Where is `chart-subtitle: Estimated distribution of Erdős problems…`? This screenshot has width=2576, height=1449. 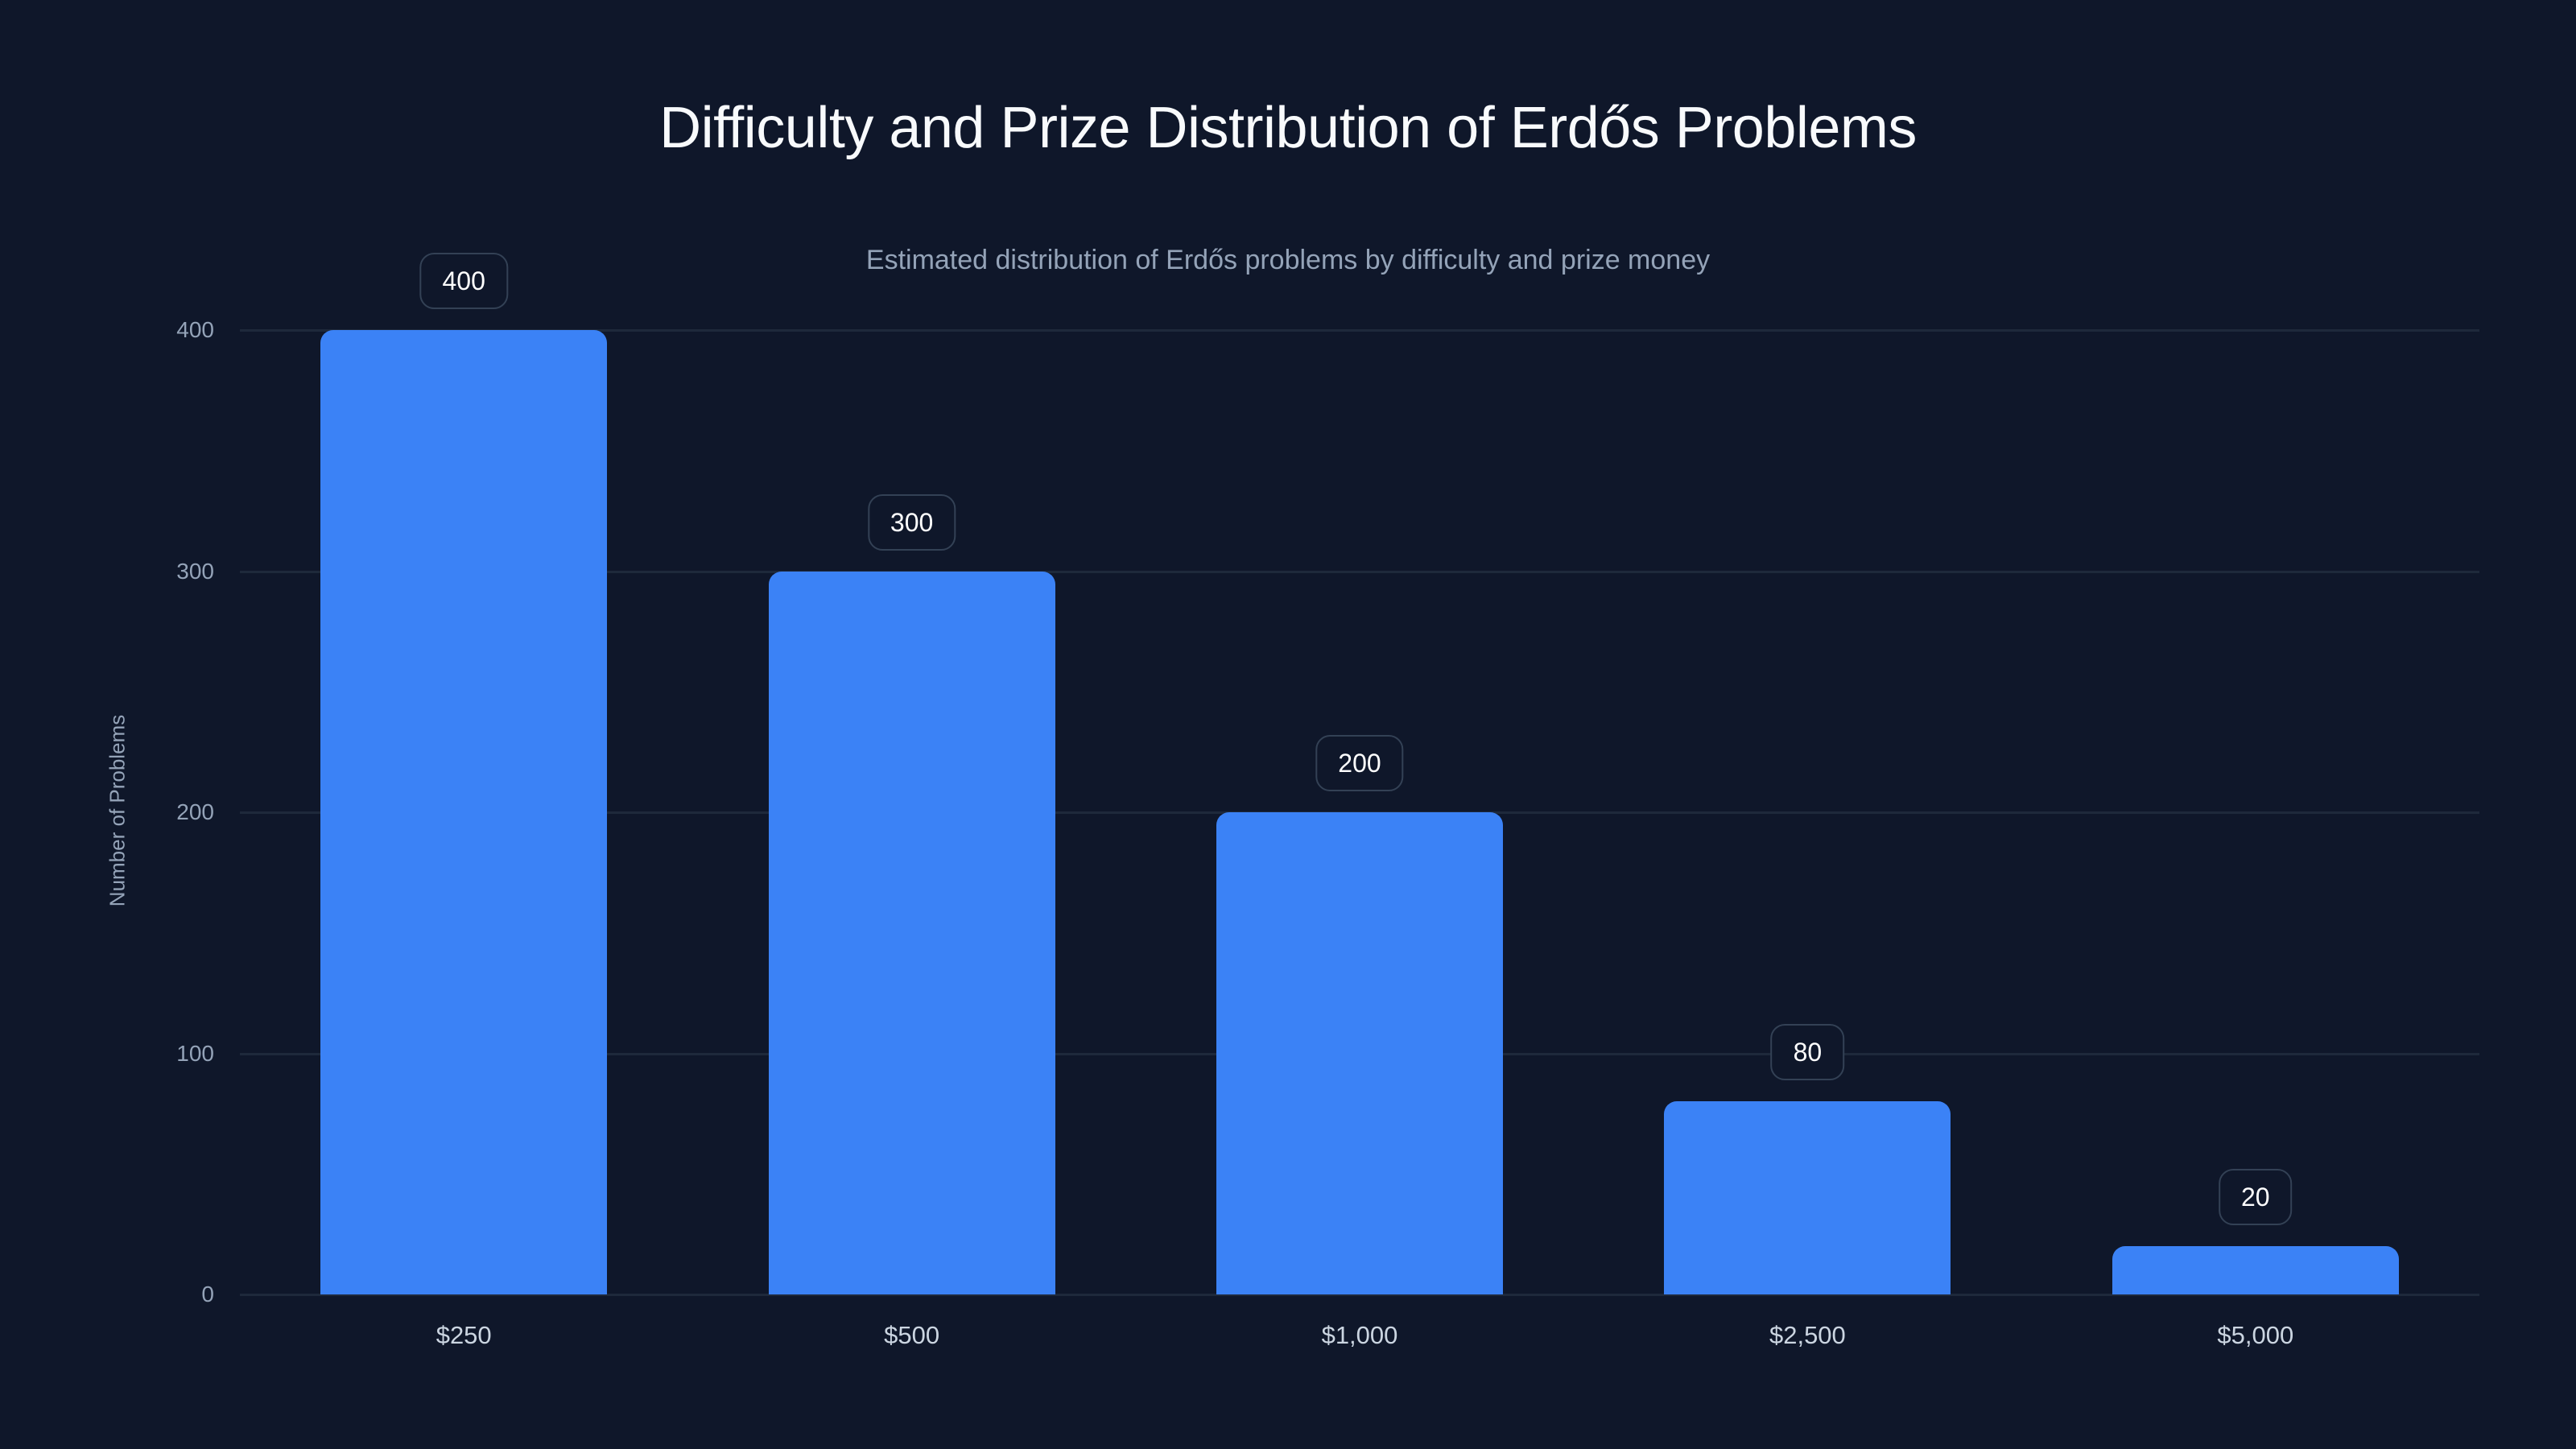 chart-subtitle: Estimated distribution of Erdős problems… is located at coordinates (1288, 260).